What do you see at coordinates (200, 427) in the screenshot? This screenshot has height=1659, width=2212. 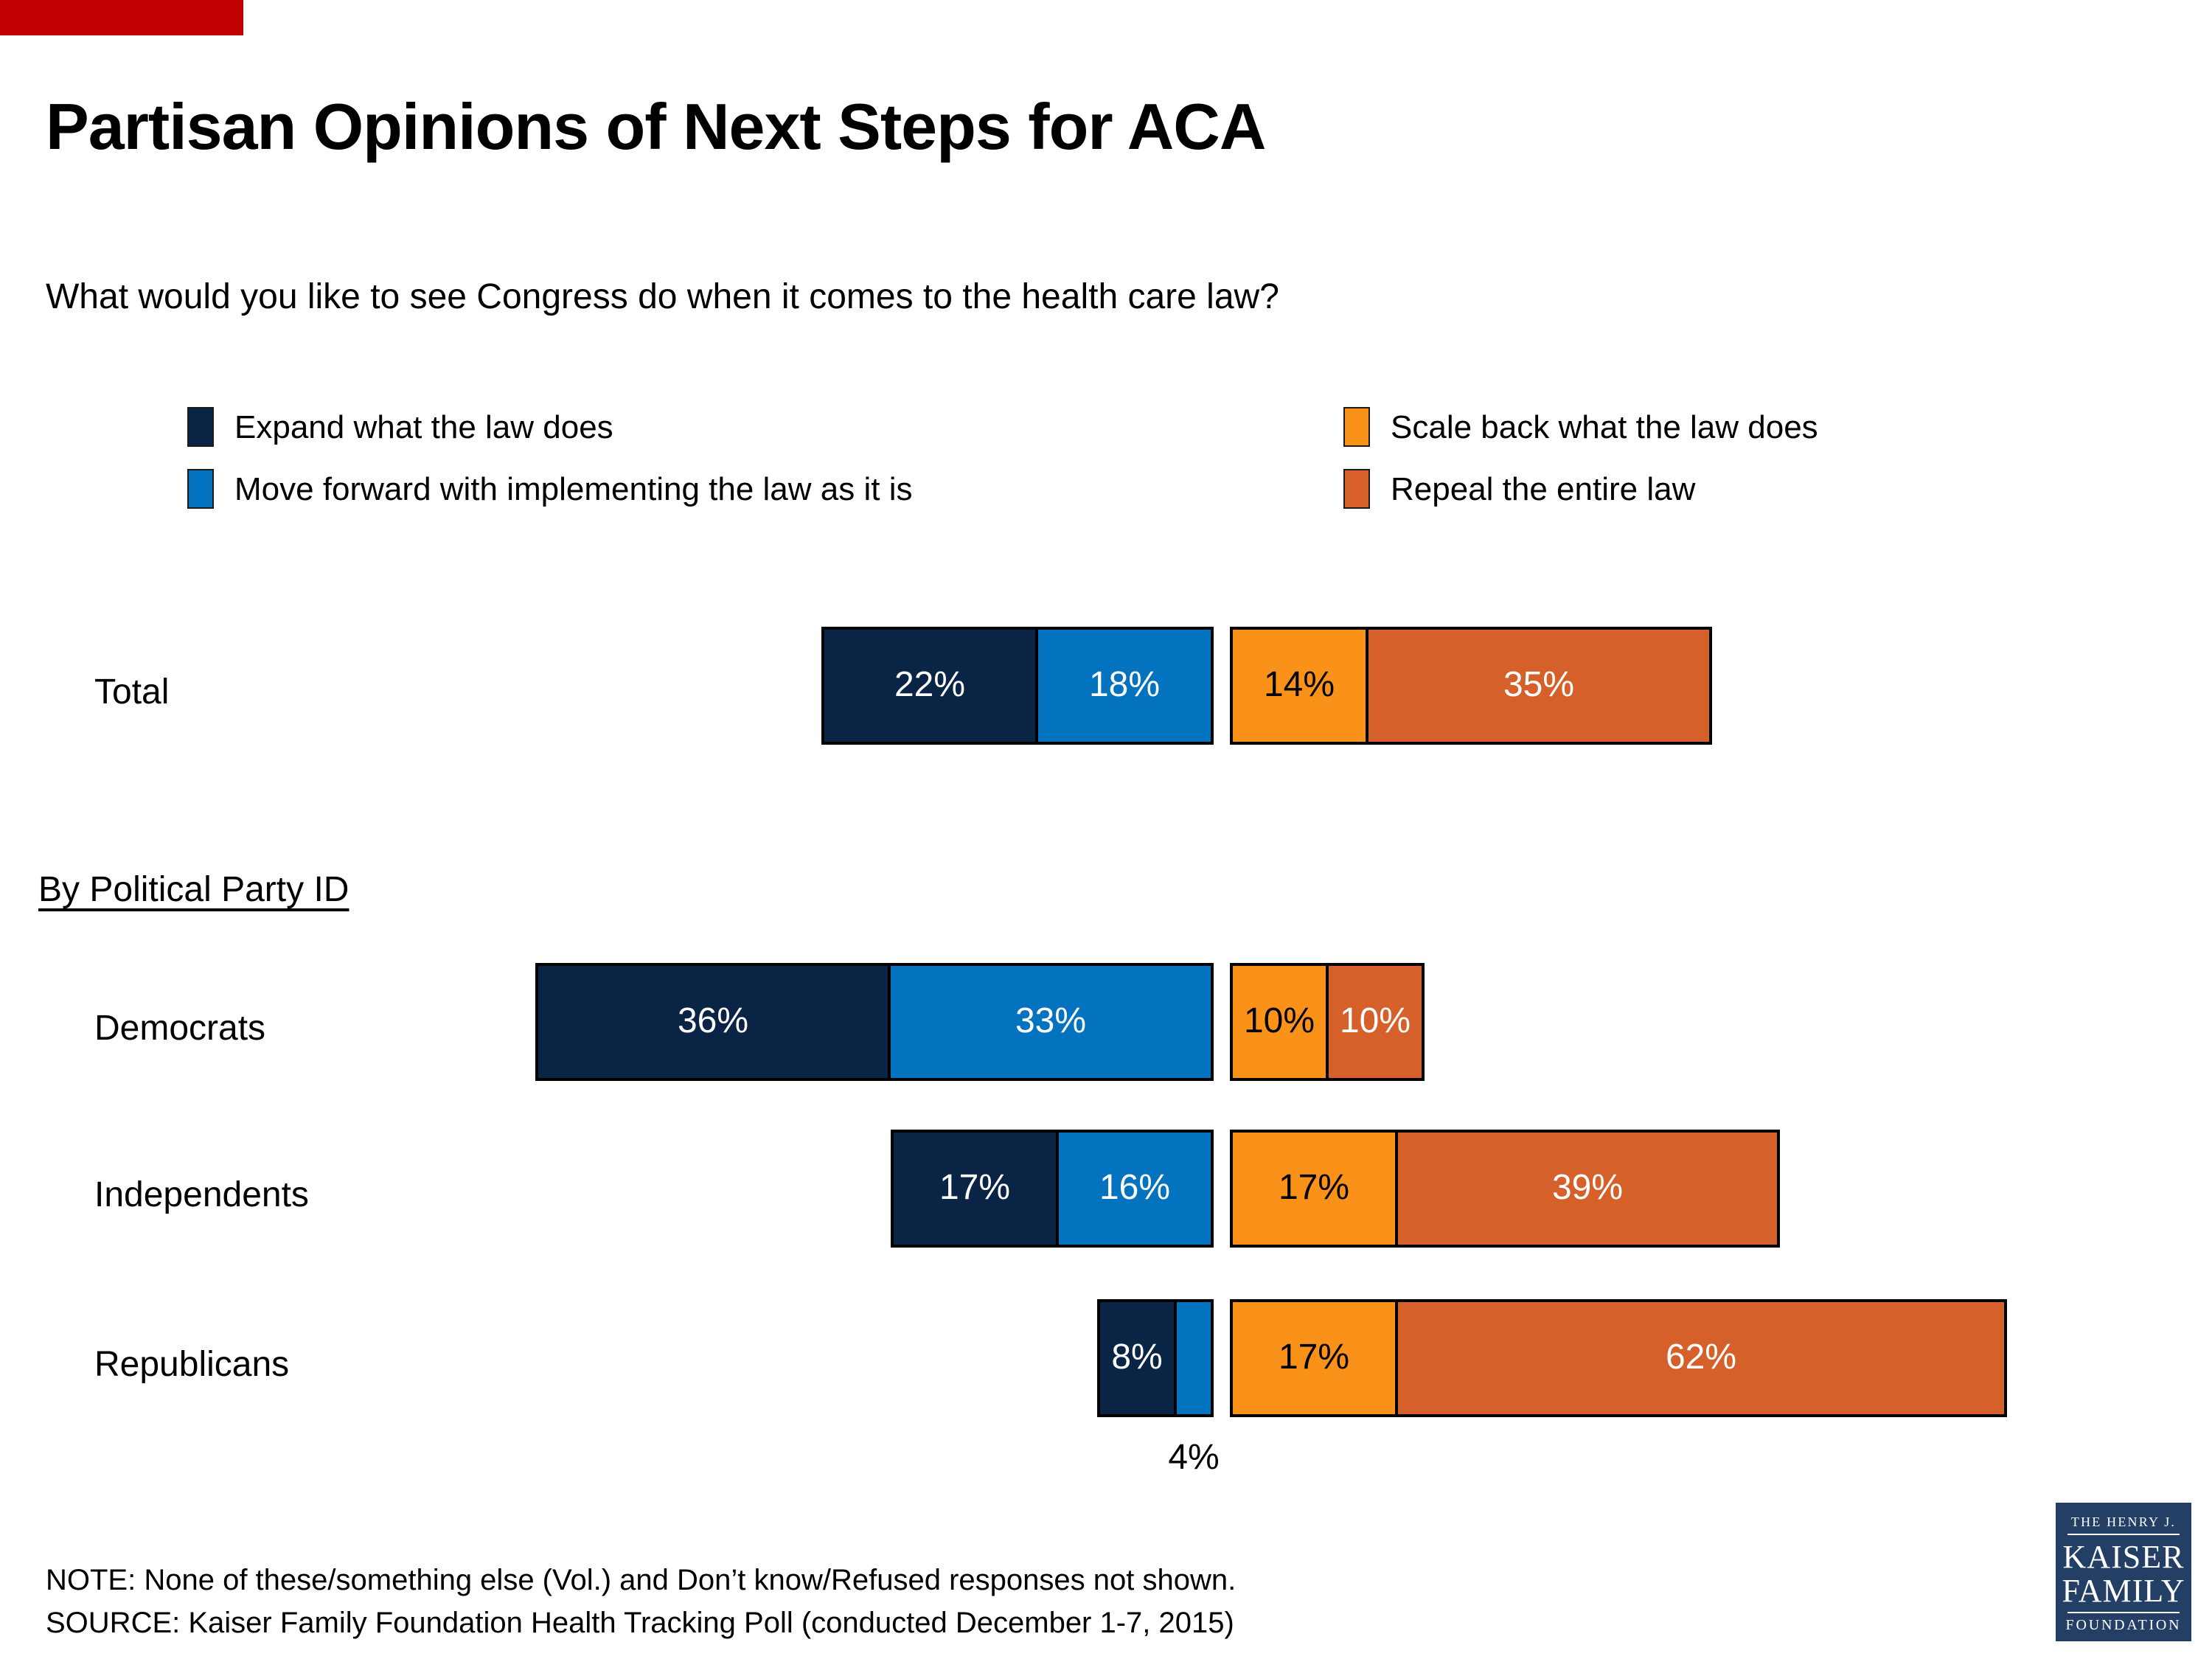 I see `legend-swatch-expand` at bounding box center [200, 427].